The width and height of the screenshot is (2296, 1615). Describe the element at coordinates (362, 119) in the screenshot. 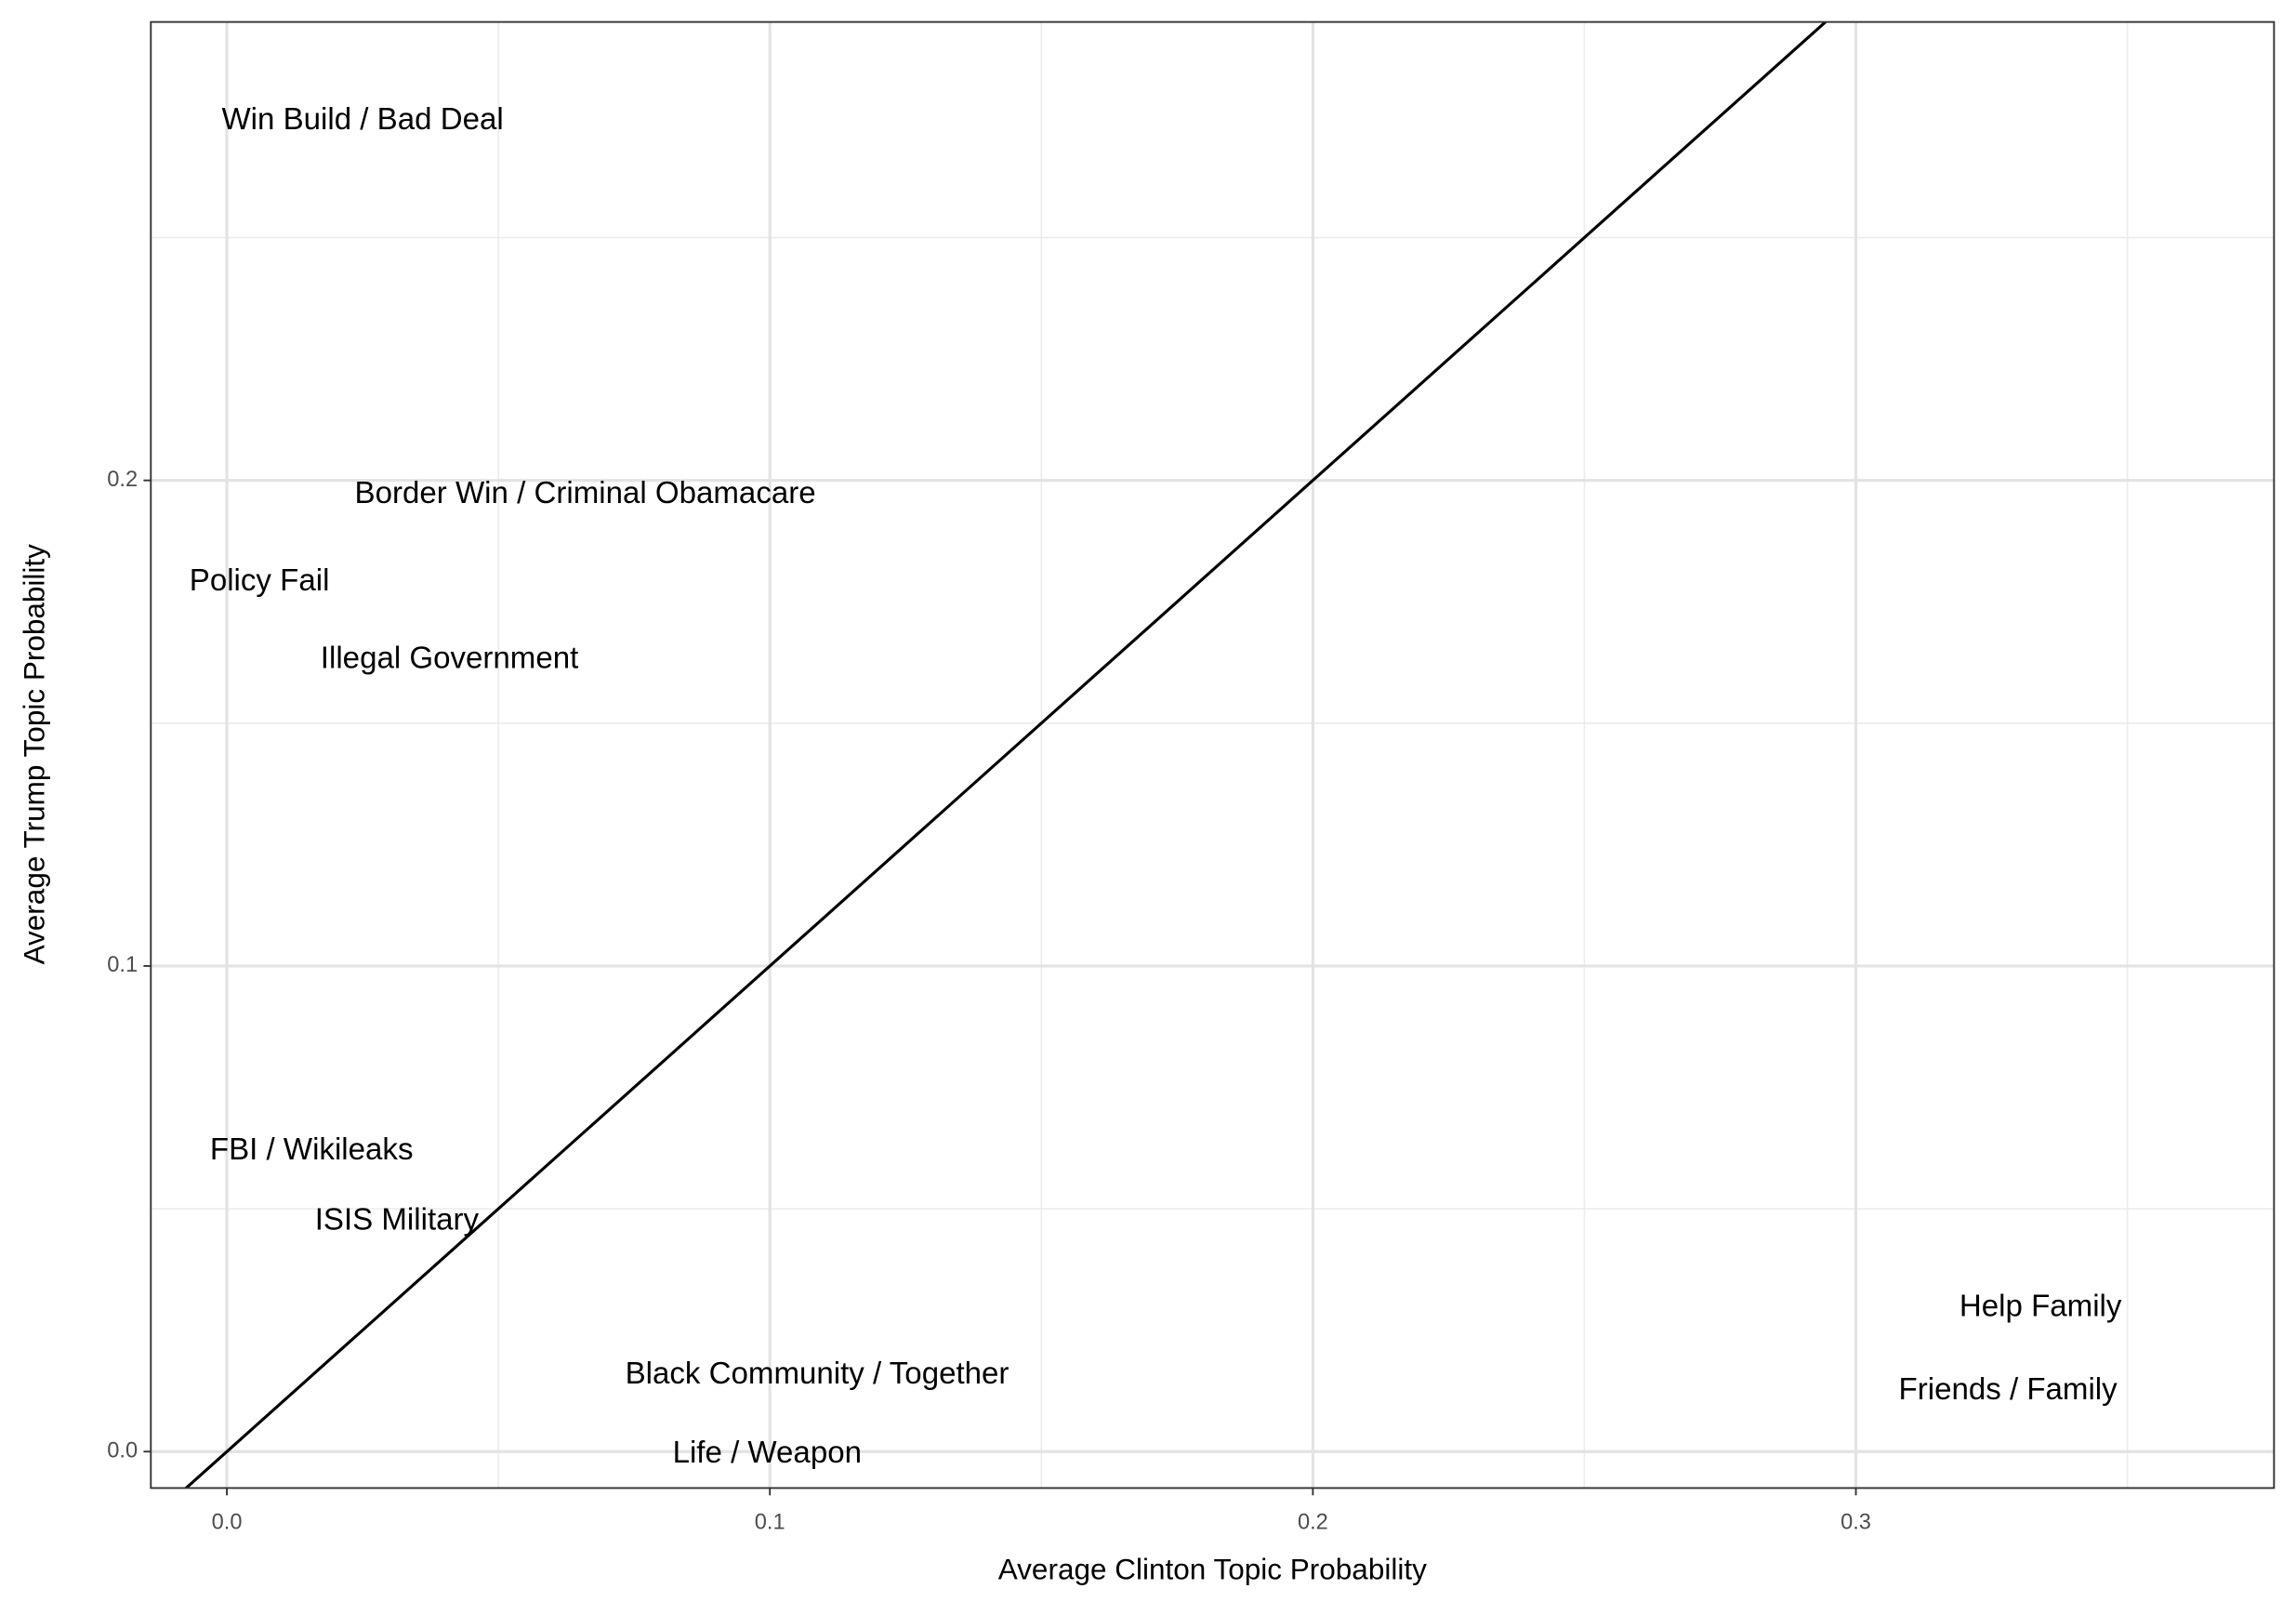

I see `point-label: Win Build / Bad Deal` at that location.